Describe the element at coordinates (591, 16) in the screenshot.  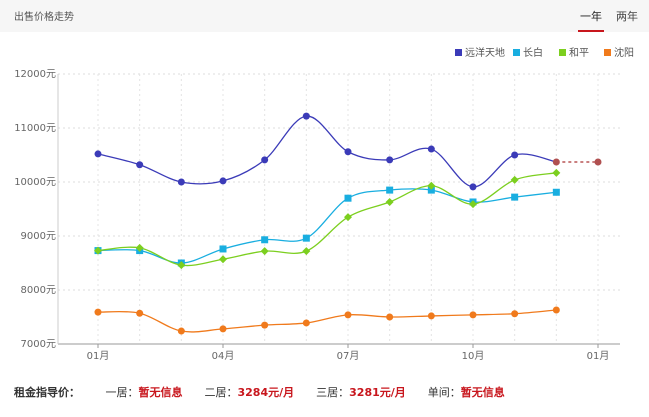
I see `tab: 一年` at that location.